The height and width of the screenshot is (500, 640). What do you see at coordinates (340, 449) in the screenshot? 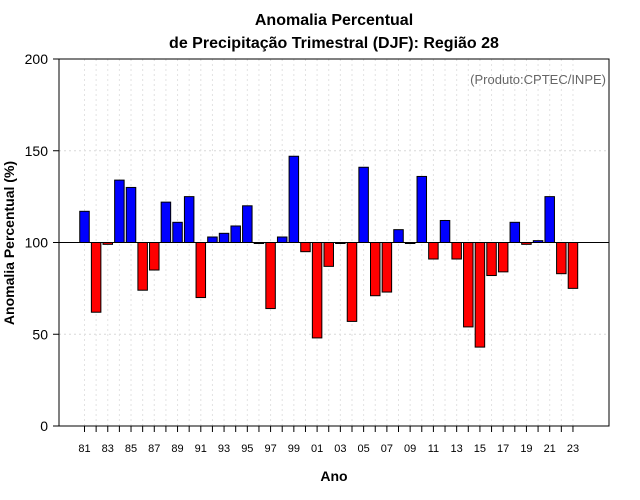
I see `x-tick-label: 03` at bounding box center [340, 449].